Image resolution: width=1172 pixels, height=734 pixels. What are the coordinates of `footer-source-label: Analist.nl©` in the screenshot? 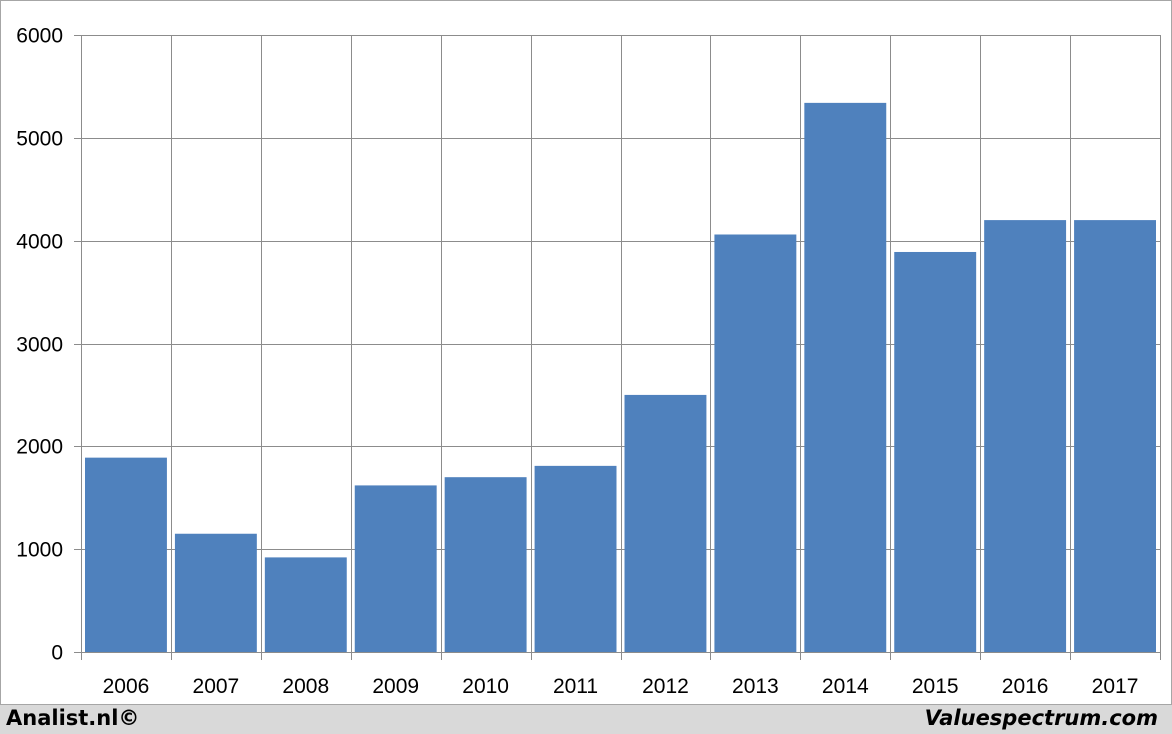 It's located at (73, 718).